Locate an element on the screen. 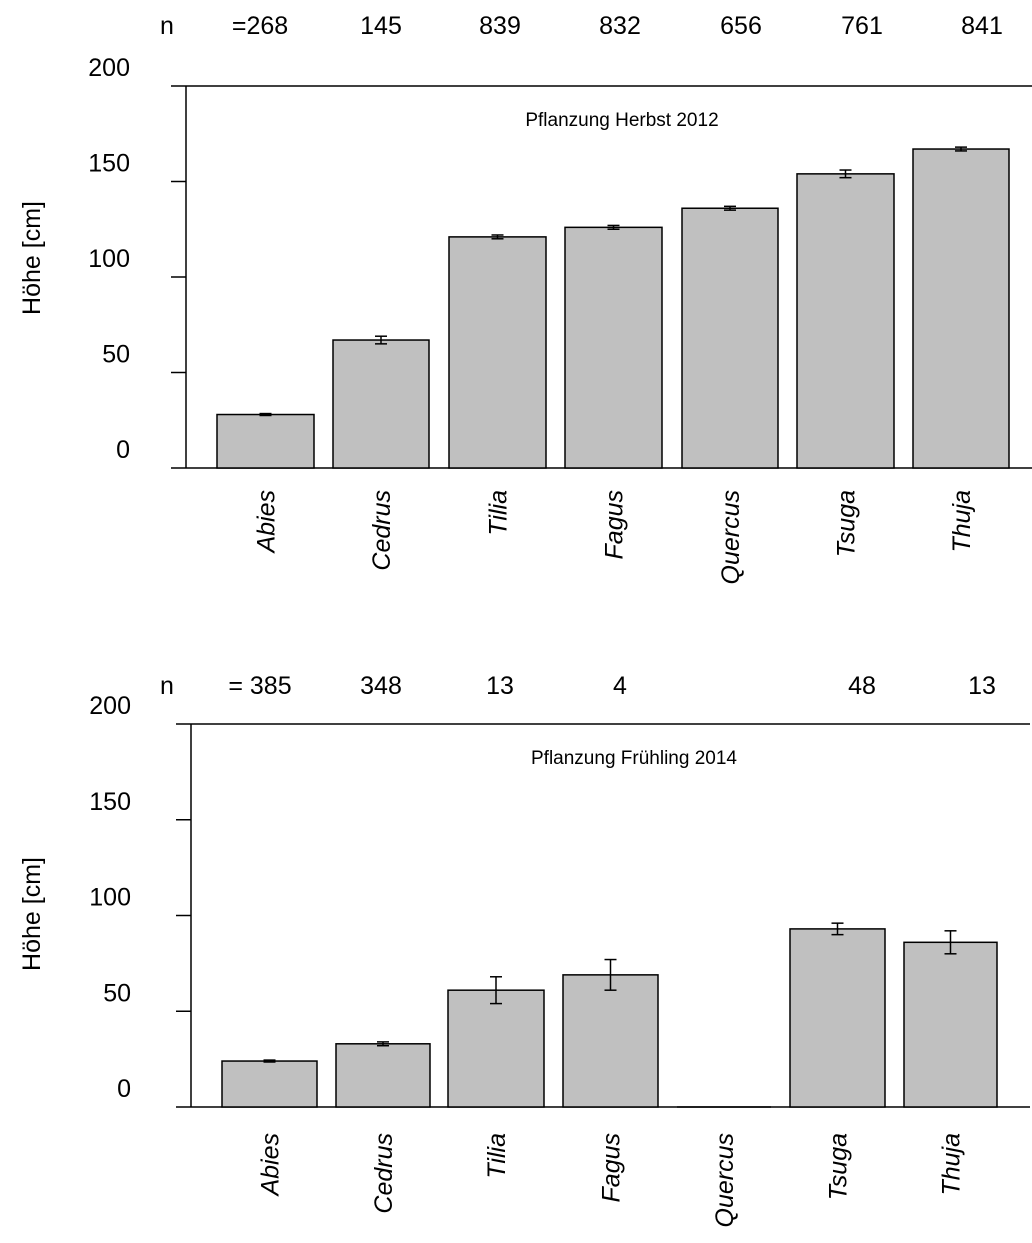  chart2-bar-tsuga is located at coordinates (837, 1018).